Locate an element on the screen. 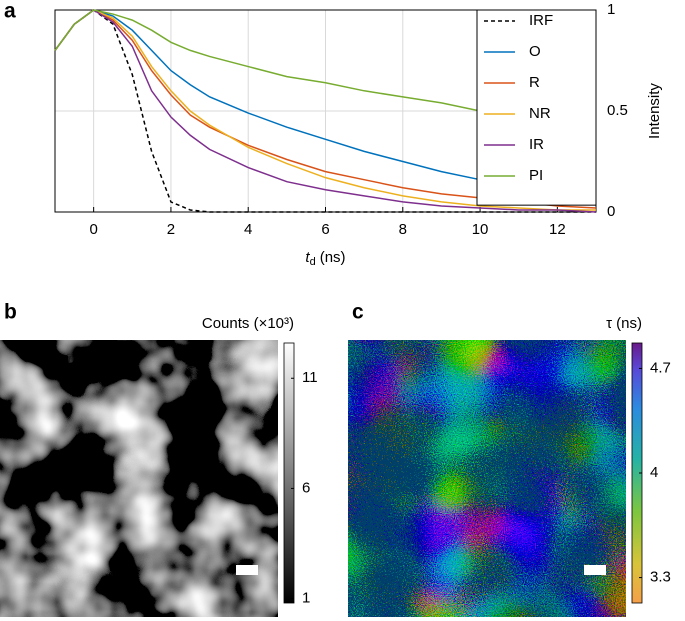 The height and width of the screenshot is (621, 685). panel-label: a is located at coordinates (10, 11).